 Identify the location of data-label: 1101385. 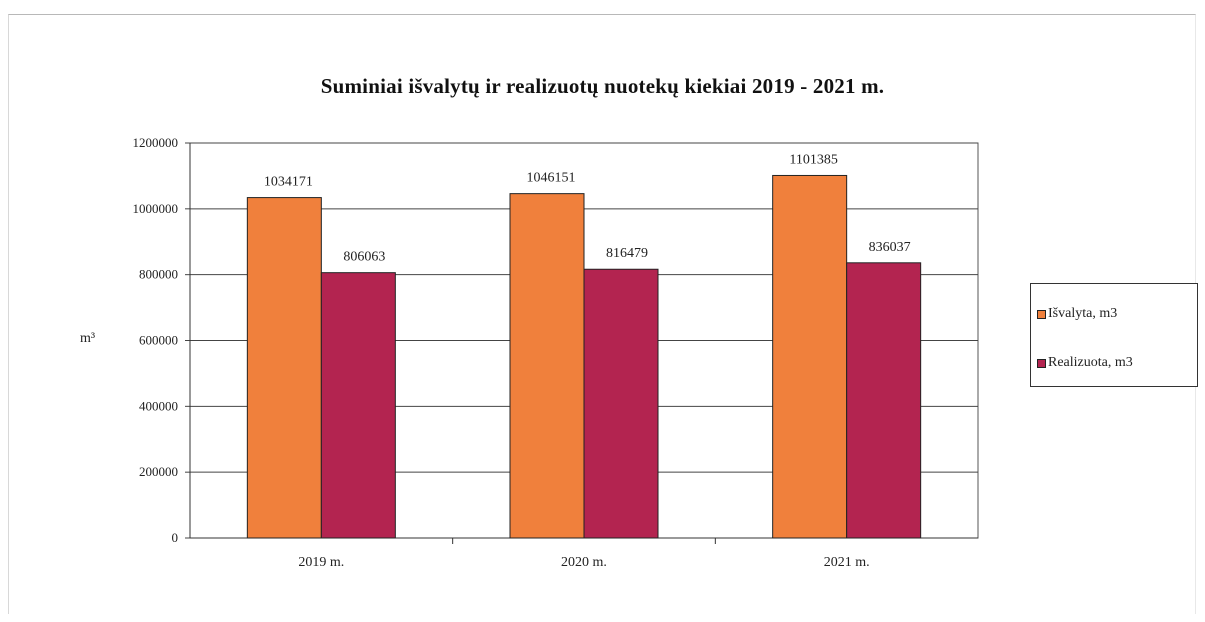
(813, 159).